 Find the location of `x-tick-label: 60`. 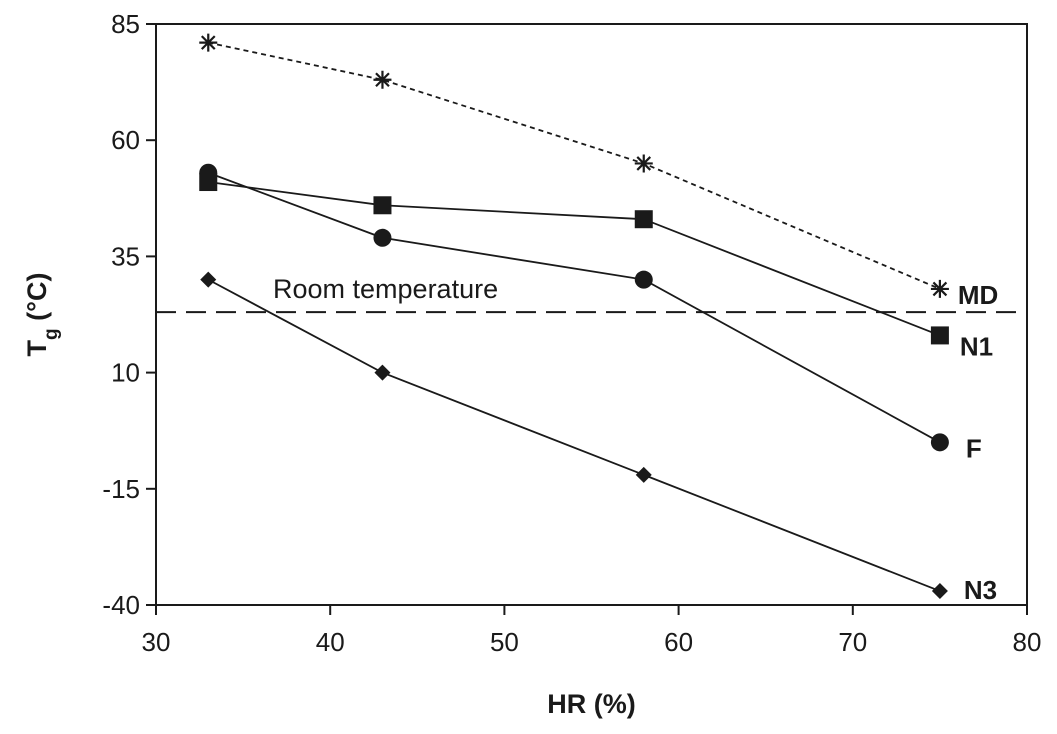

x-tick-label: 60 is located at coordinates (678, 642).